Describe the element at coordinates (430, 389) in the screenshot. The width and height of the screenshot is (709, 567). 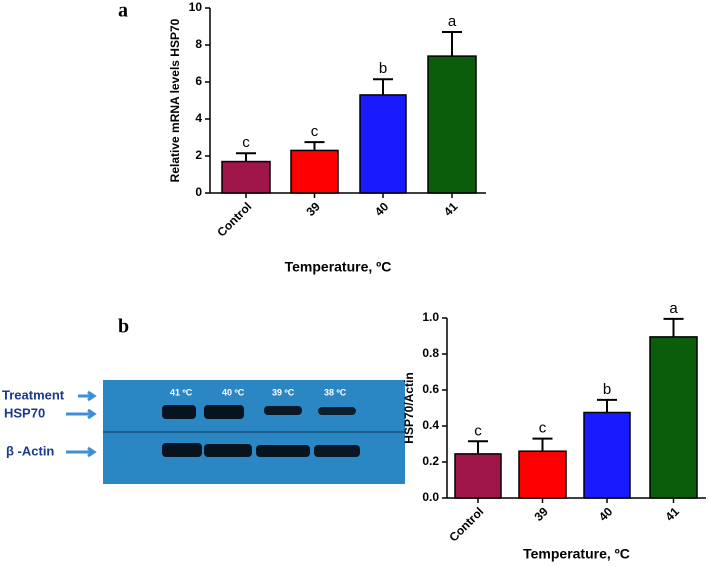
I see `y-tick-label: 0.6` at that location.